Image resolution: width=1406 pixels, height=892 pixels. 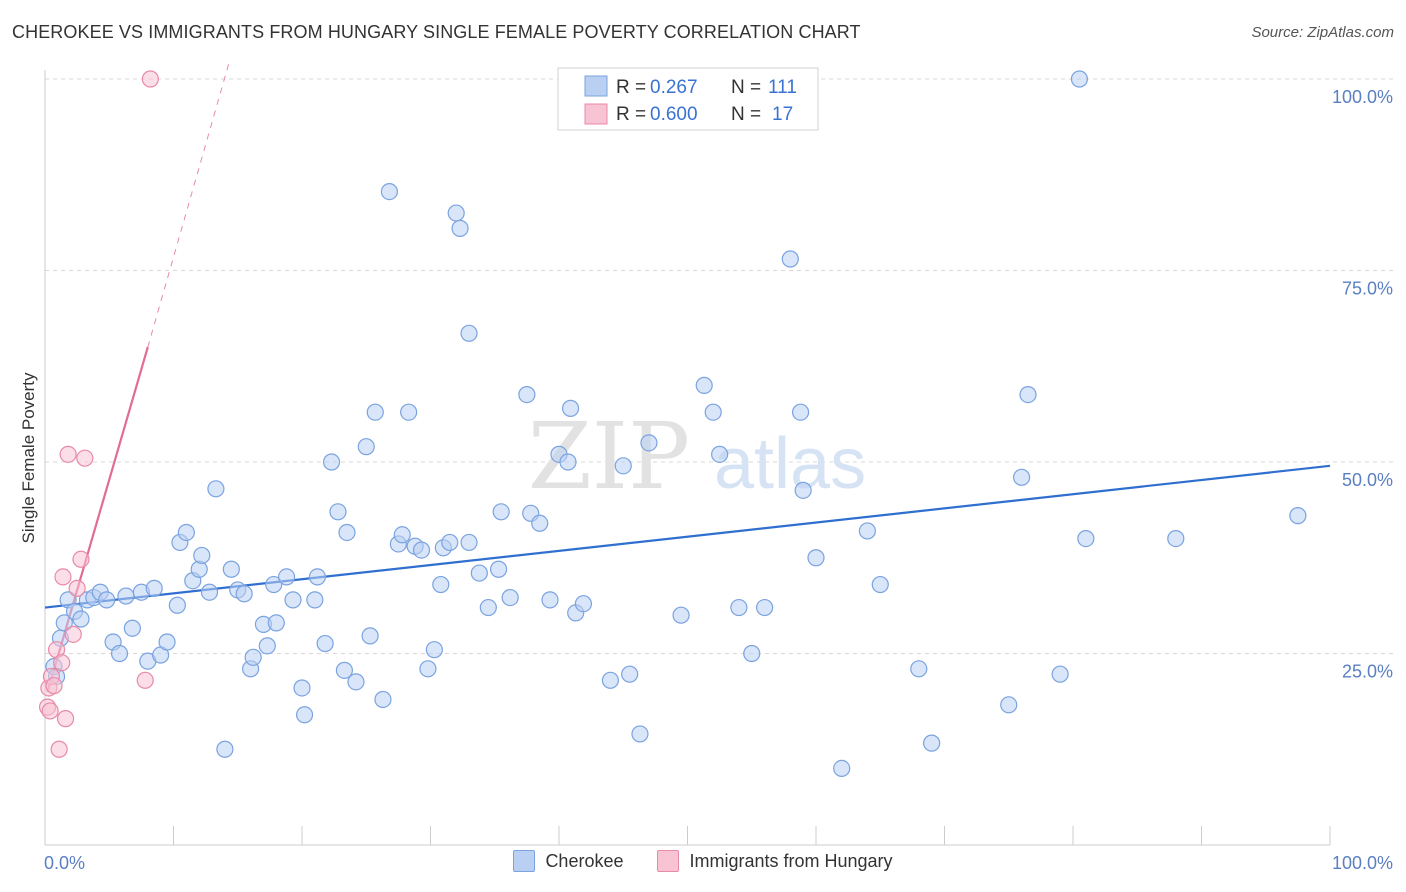 What do you see at coordinates (1367, 289) in the screenshot?
I see `y-tick-label-75: 75.0%` at bounding box center [1367, 289].